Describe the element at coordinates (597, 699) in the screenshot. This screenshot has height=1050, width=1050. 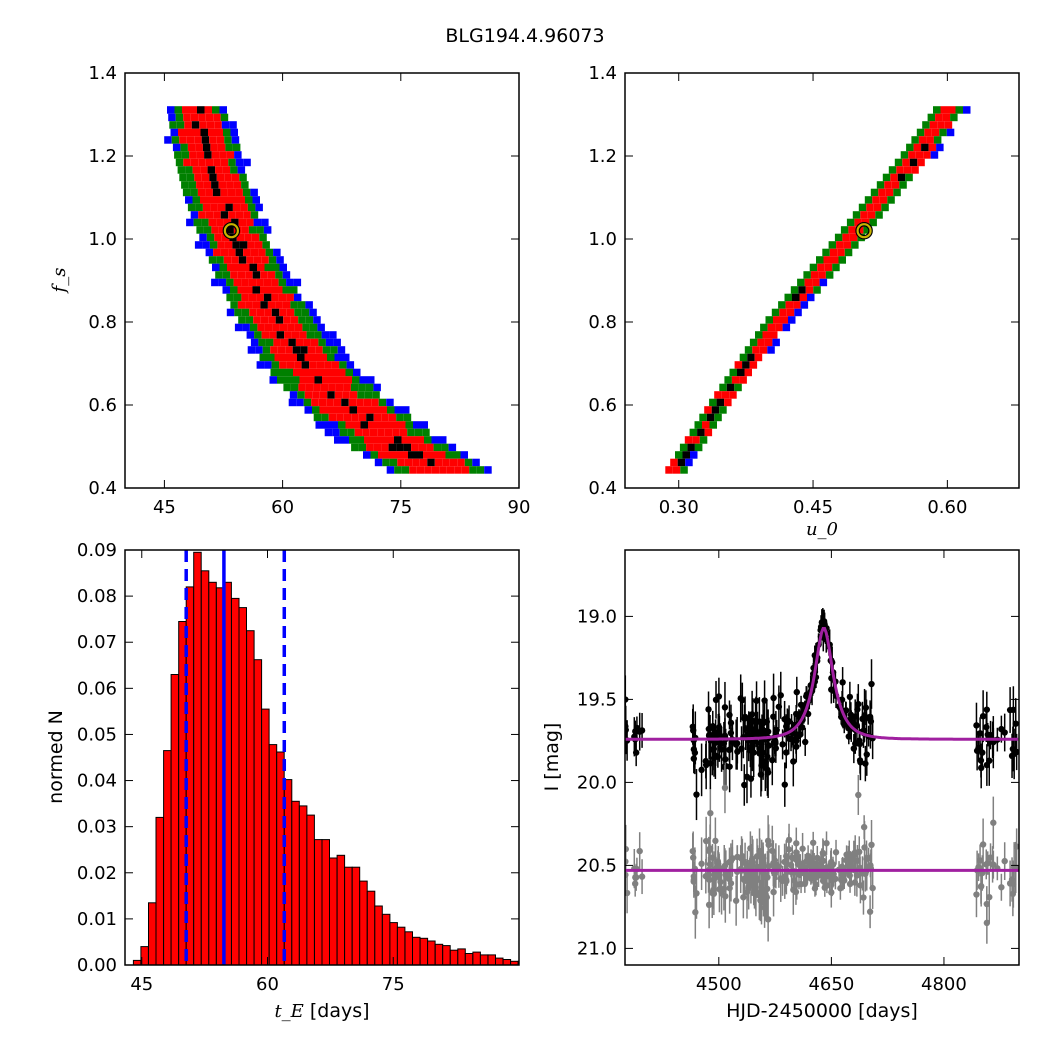
I see `lc-ytick-label: 19.5` at that location.